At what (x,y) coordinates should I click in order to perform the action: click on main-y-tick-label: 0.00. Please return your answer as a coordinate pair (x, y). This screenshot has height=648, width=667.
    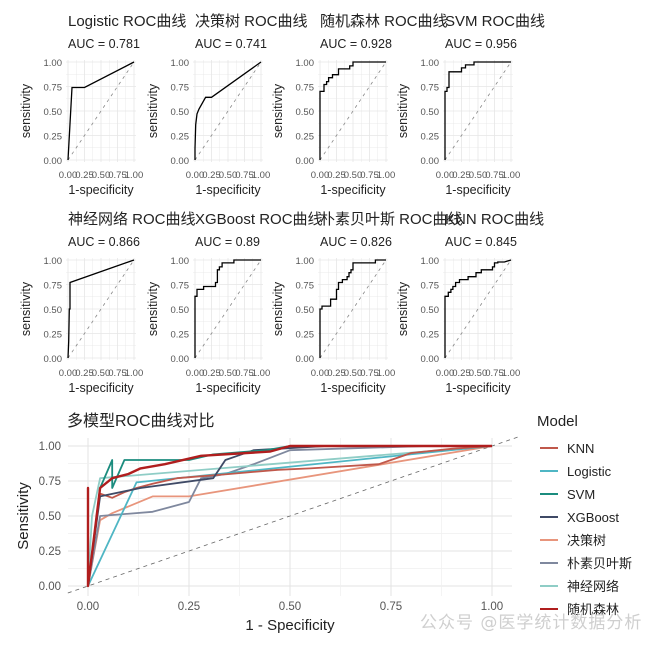
    Looking at the image, I should click on (50, 587).